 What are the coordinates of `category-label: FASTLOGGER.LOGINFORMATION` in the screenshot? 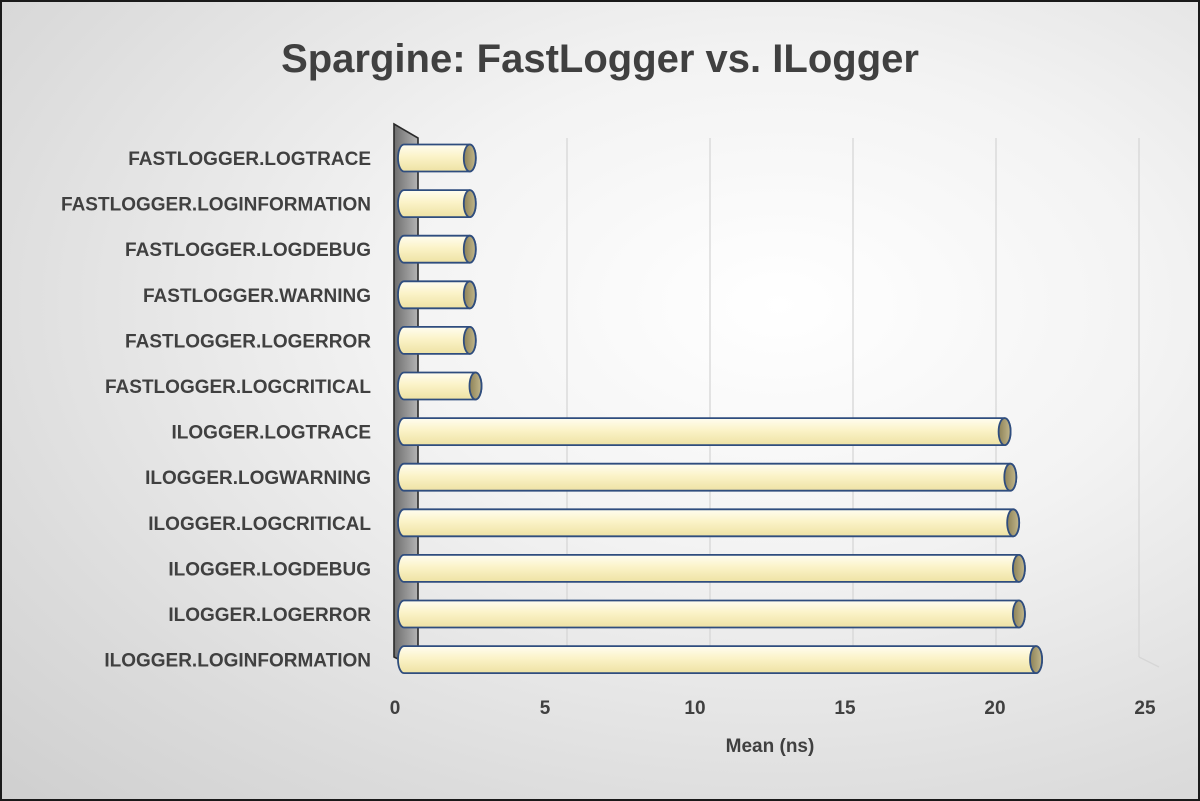 It's located at (216, 205).